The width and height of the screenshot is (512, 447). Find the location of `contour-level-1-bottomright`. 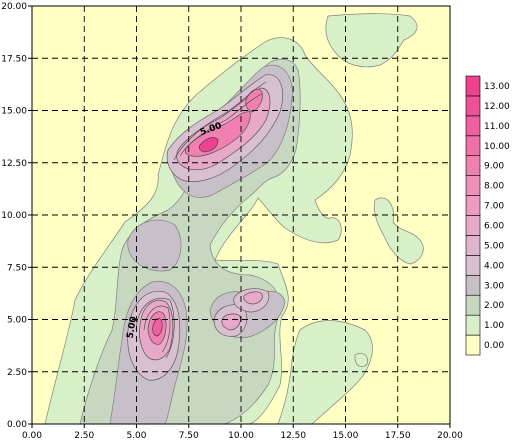

contour-level-1-bottomright is located at coordinates (325, 372).